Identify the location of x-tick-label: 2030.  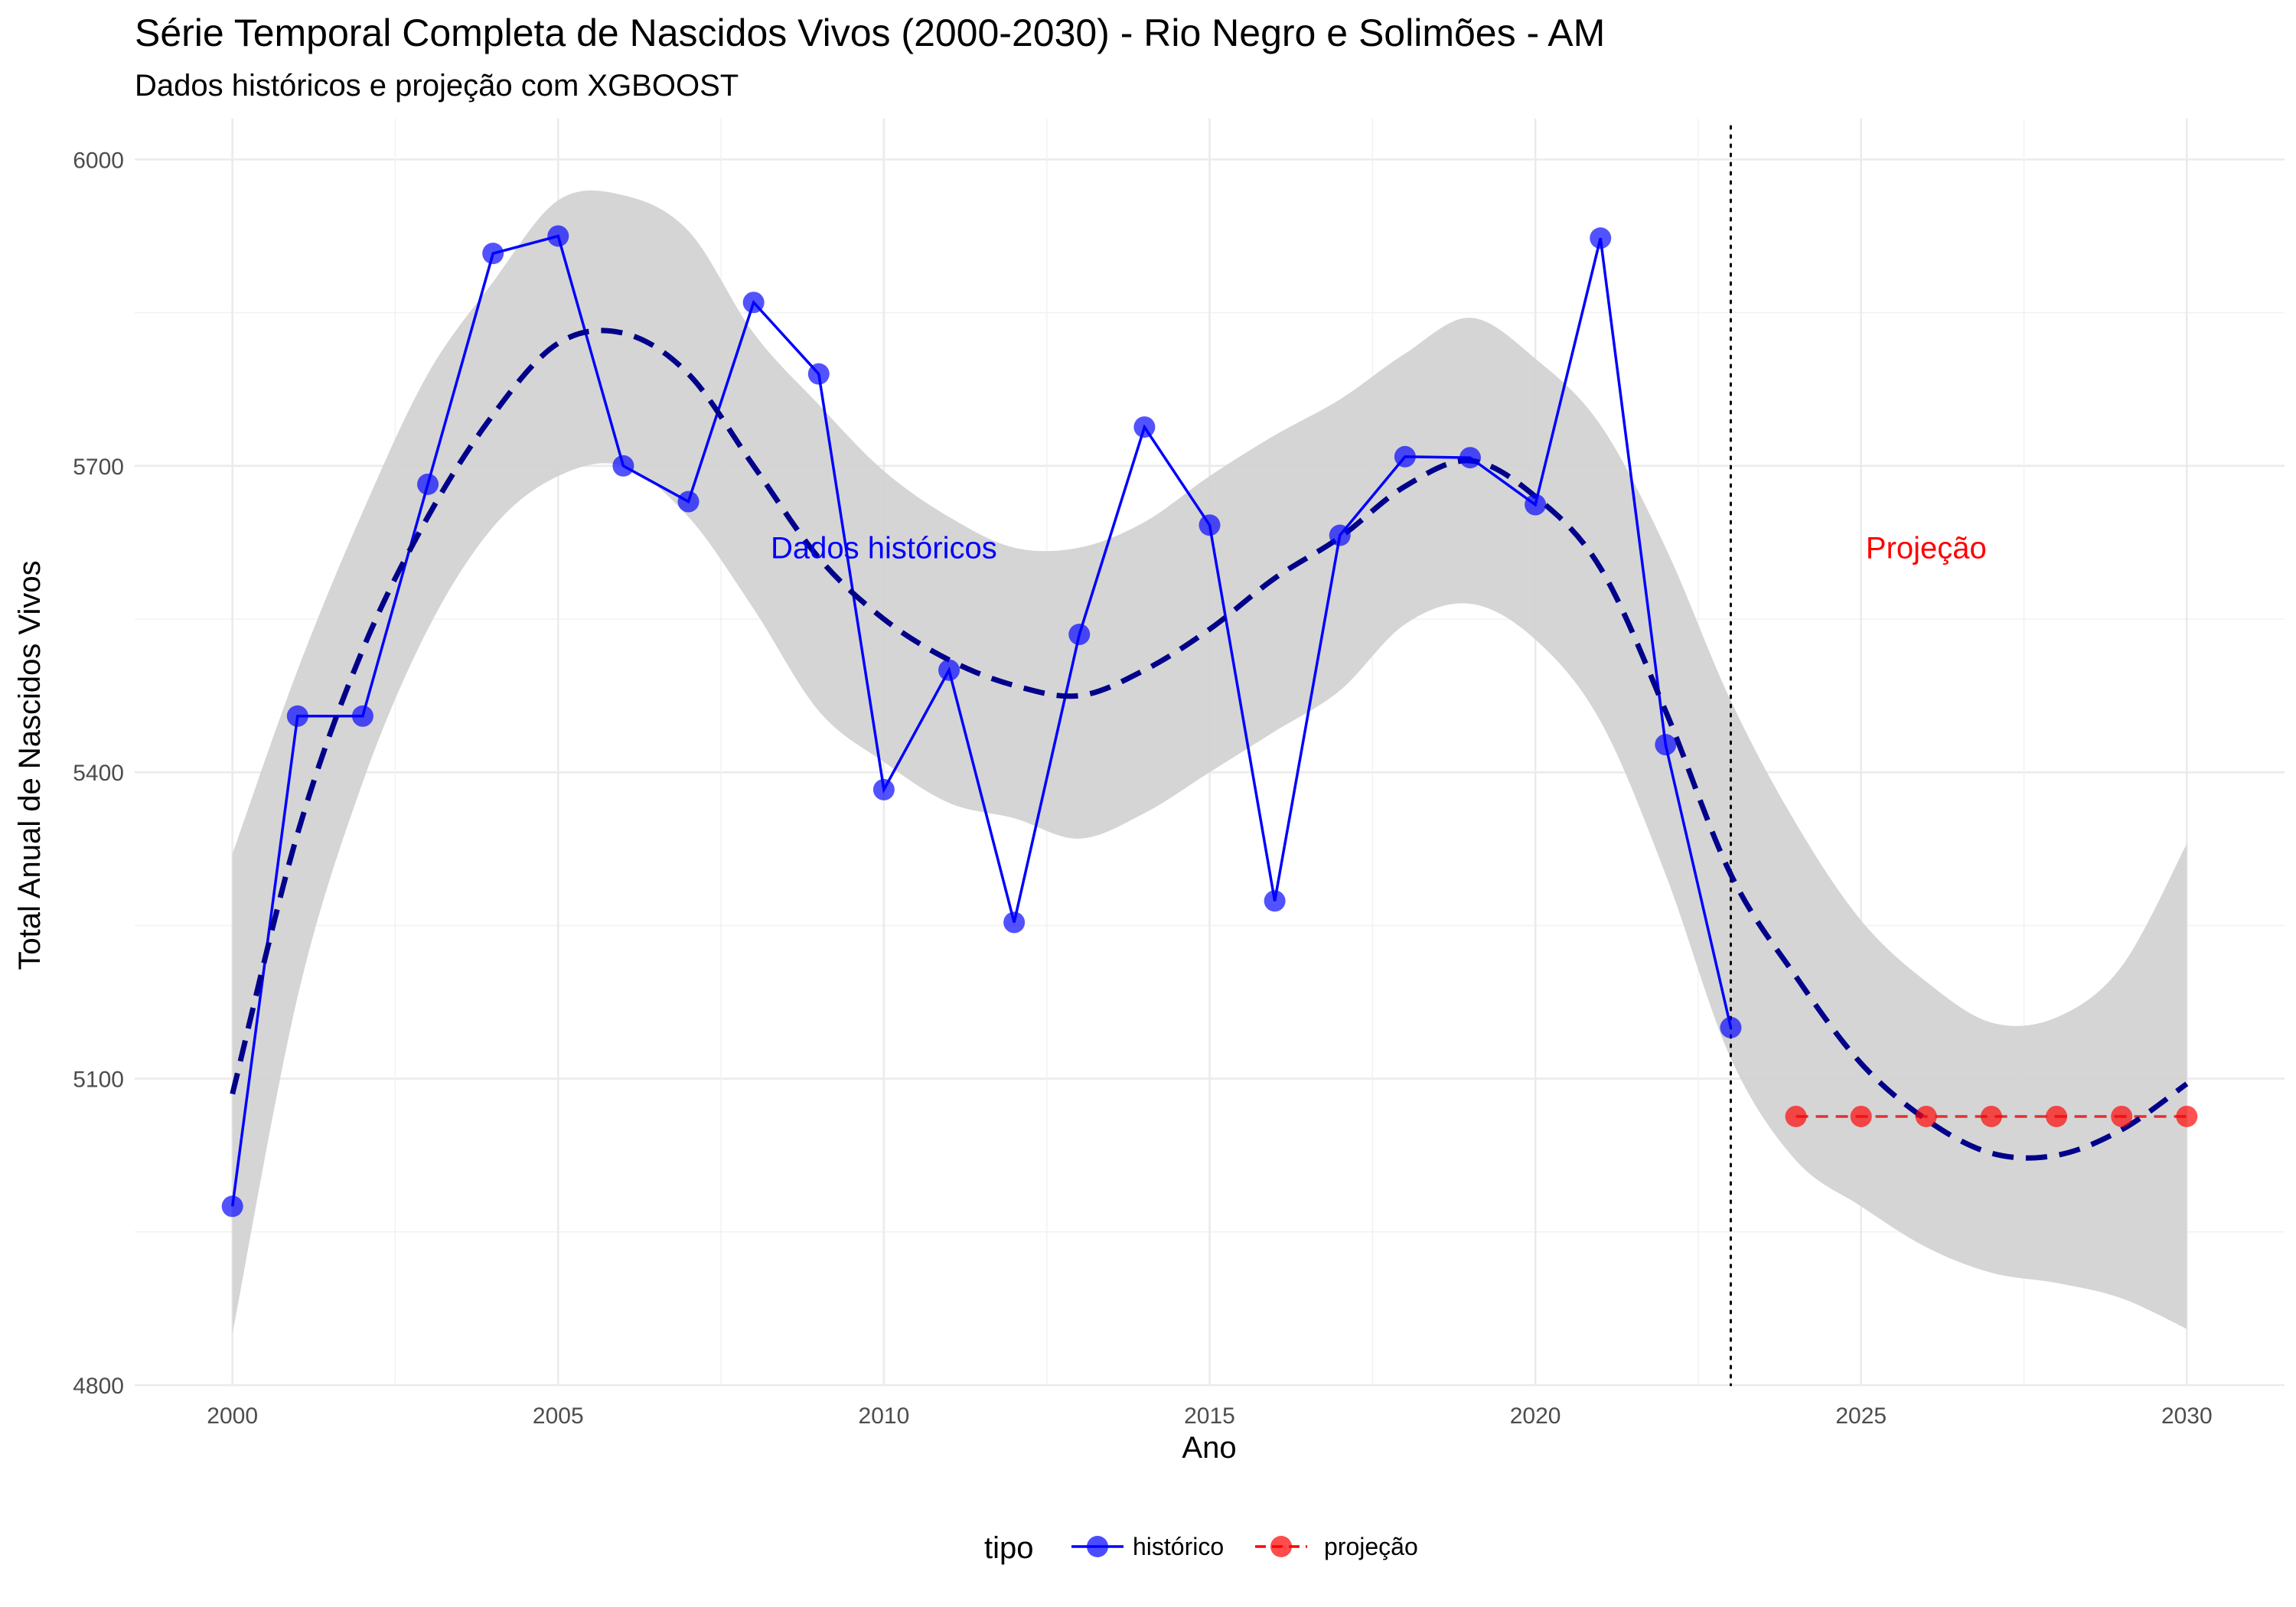
(2187, 1416).